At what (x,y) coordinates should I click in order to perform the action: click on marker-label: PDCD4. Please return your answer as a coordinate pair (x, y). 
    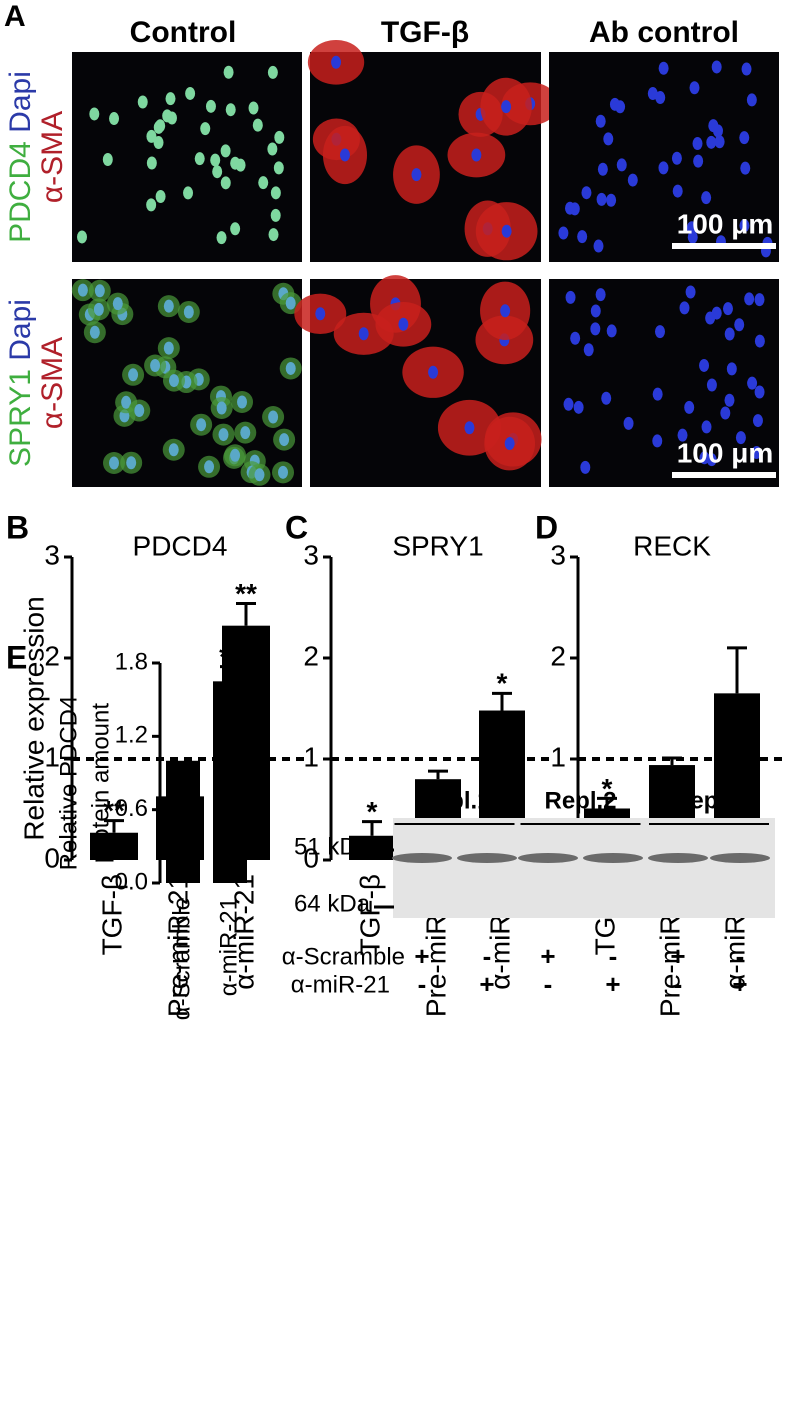
    Looking at the image, I should click on (20, 192).